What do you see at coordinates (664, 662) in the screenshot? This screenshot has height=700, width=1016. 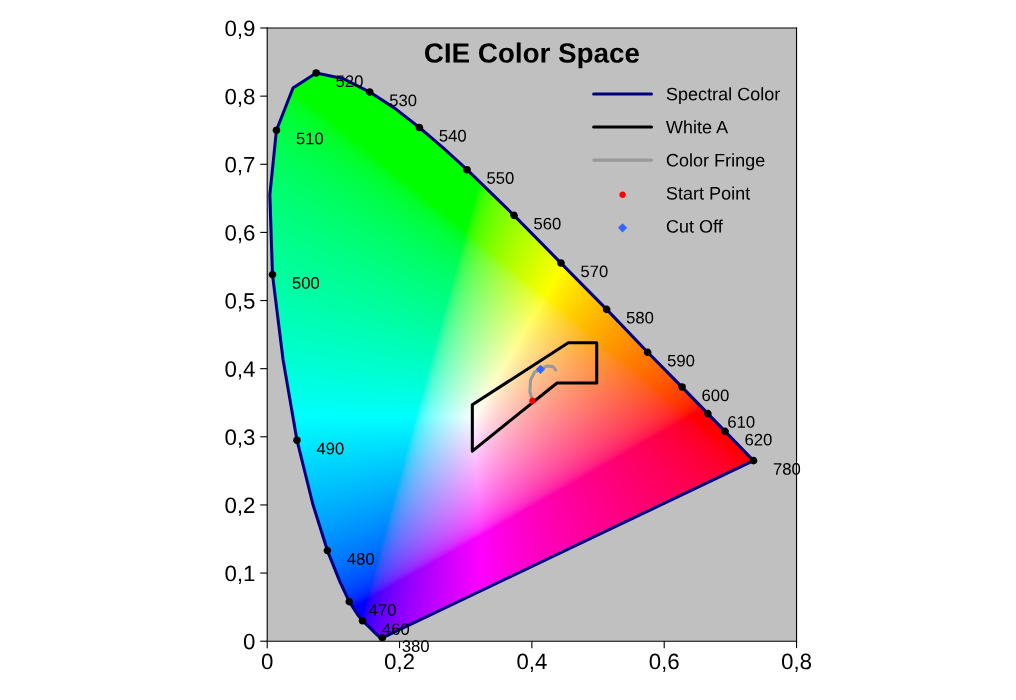 I see `x-tick-label: 0,6` at bounding box center [664, 662].